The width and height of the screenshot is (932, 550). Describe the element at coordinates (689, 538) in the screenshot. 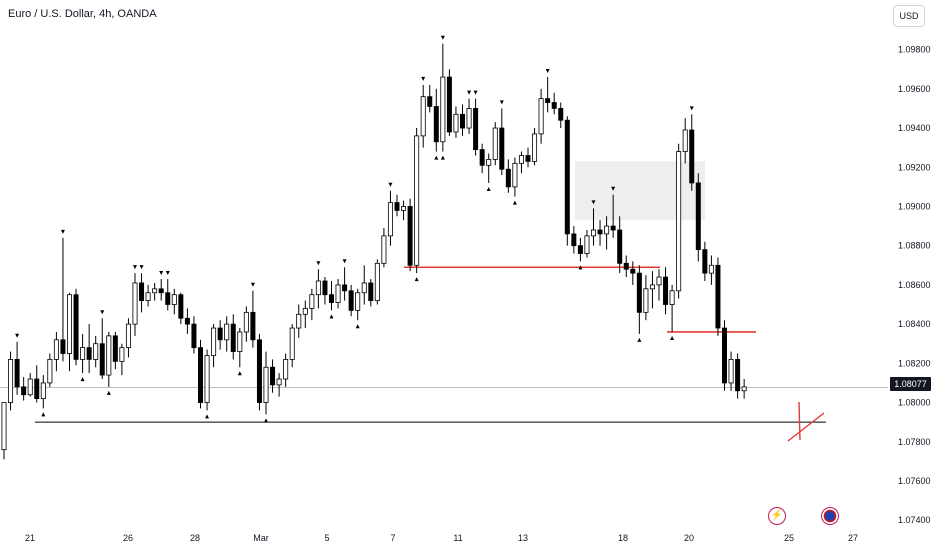

I see `time-axis-label: 20` at that location.